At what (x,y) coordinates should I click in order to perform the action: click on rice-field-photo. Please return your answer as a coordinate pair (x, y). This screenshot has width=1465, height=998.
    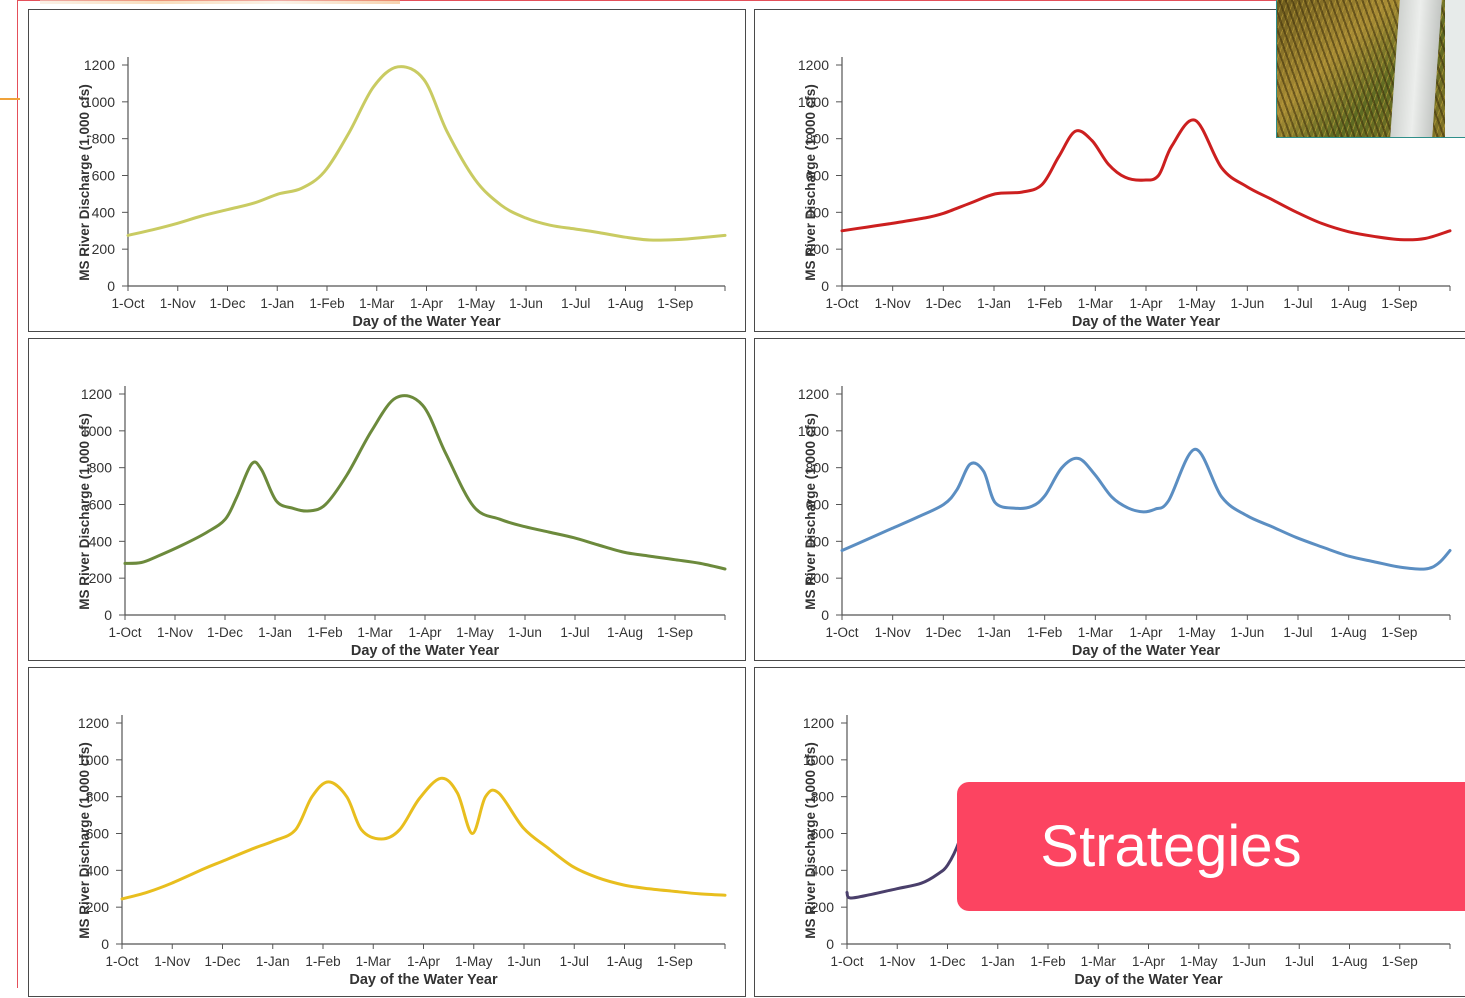
    Looking at the image, I should click on (1370, 69).